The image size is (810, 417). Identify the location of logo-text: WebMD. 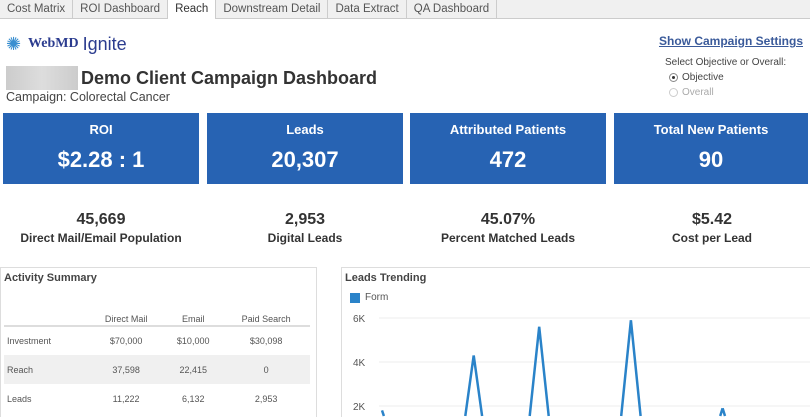
(53, 43).